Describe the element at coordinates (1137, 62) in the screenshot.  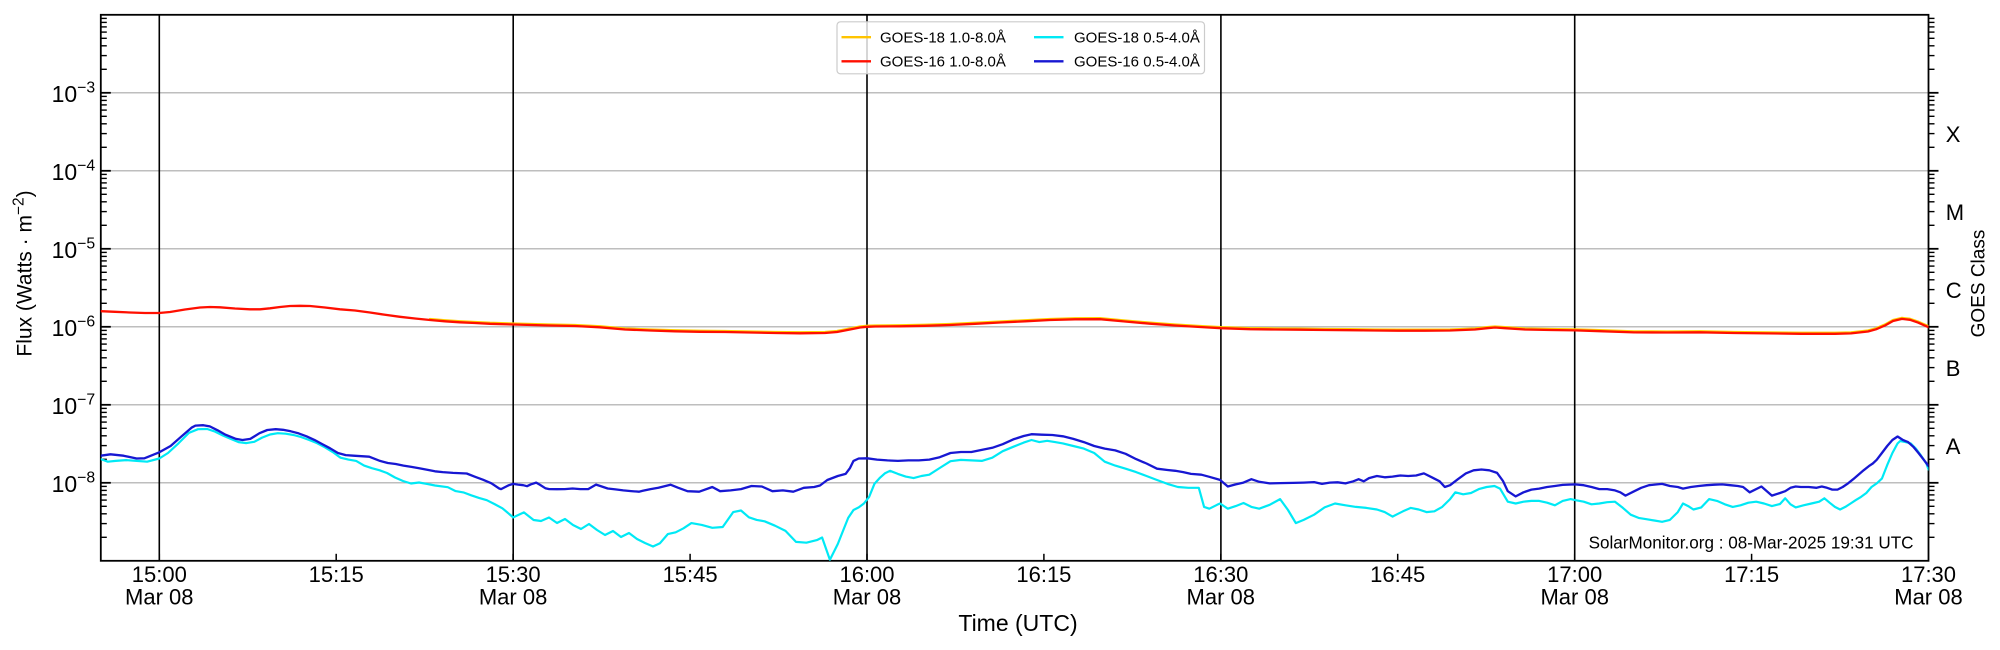
I see `svg-text: GOES-16 0.5-4.0Å` at that location.